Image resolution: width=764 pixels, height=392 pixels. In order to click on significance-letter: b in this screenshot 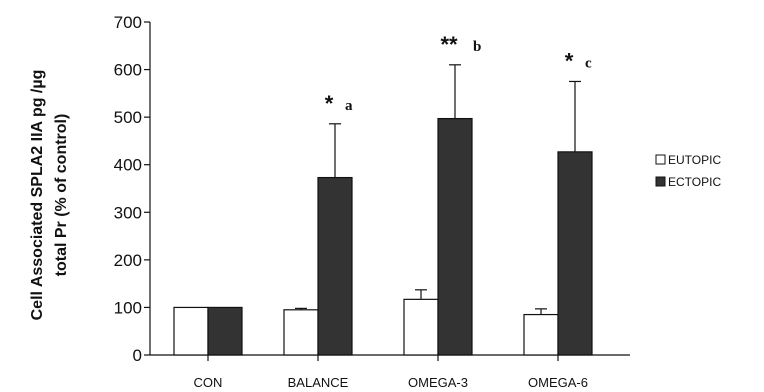, I will do `click(477, 47)`.